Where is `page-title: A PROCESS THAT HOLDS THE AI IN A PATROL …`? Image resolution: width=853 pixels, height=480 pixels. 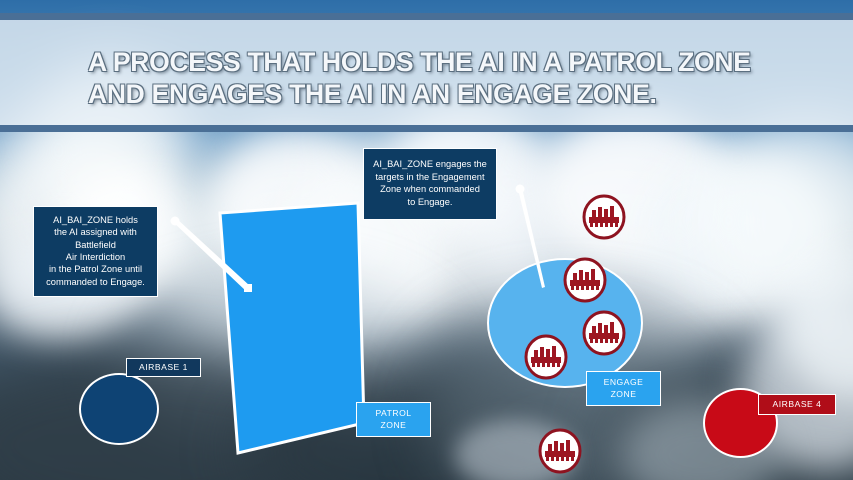
page-title: A PROCESS THAT HOLDS THE AI IN A PATROL … is located at coordinates (419, 78).